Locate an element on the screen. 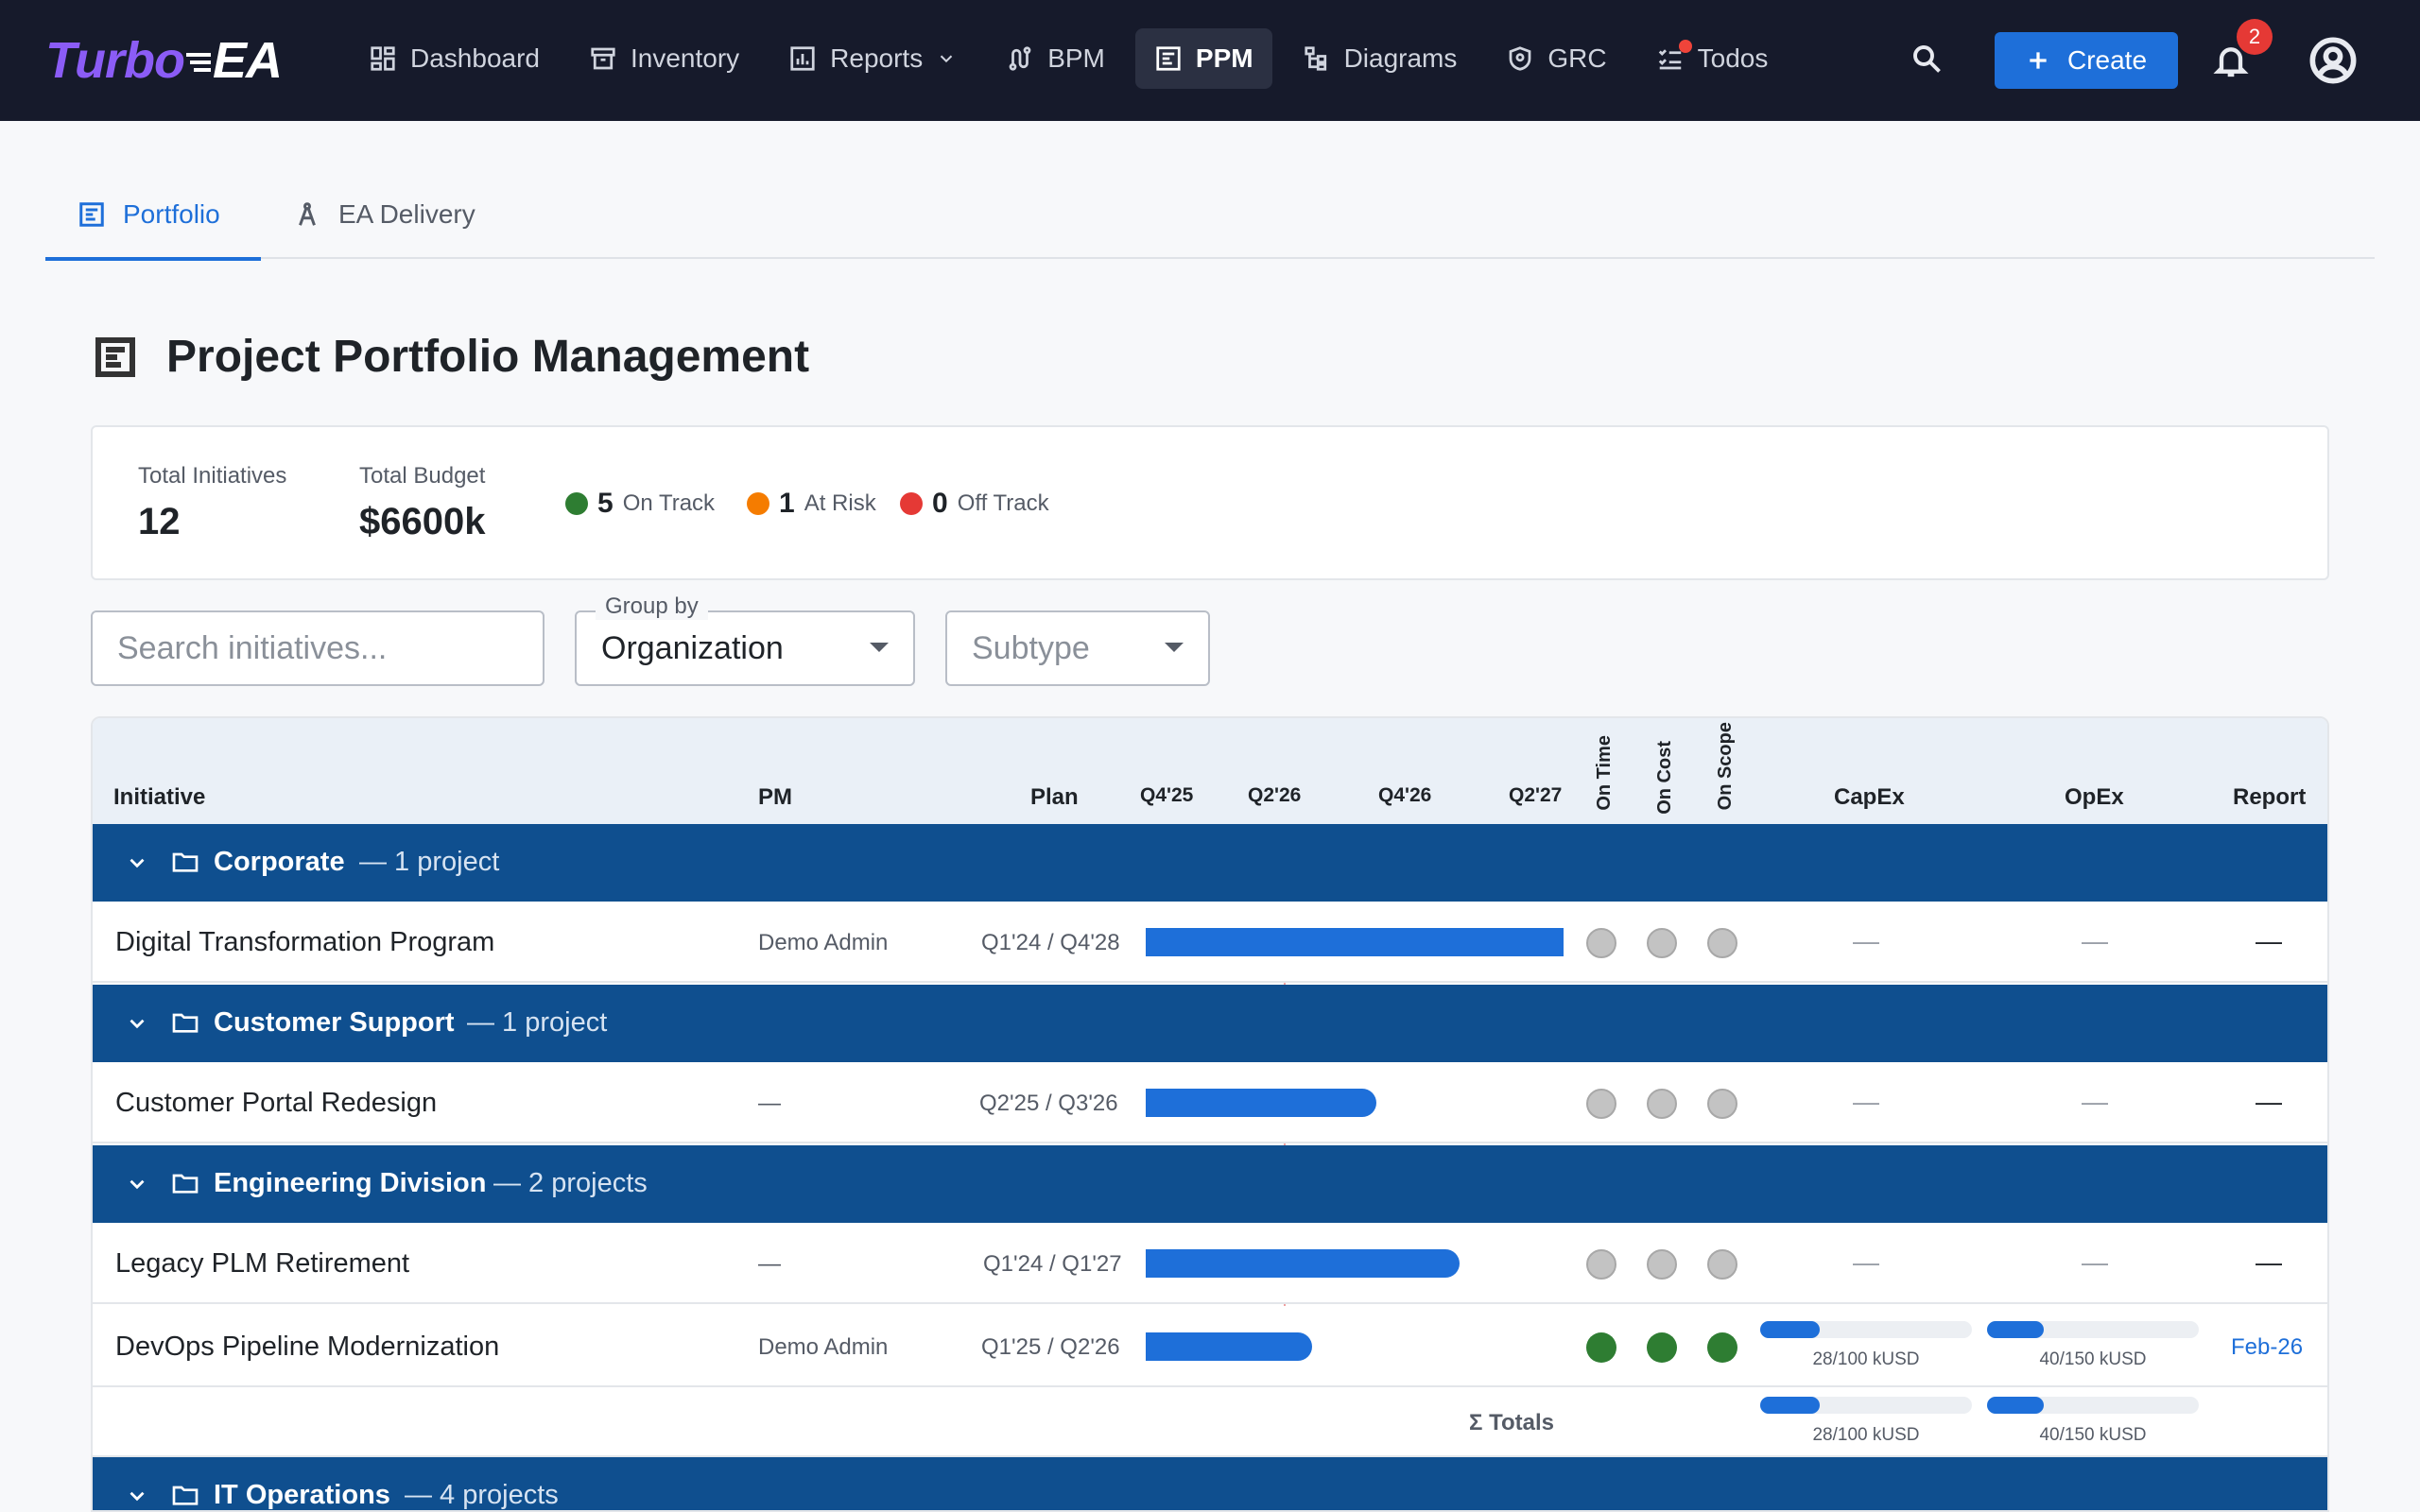 The width and height of the screenshot is (2420, 1512). app-logo: Turbo EA is located at coordinates (164, 60).